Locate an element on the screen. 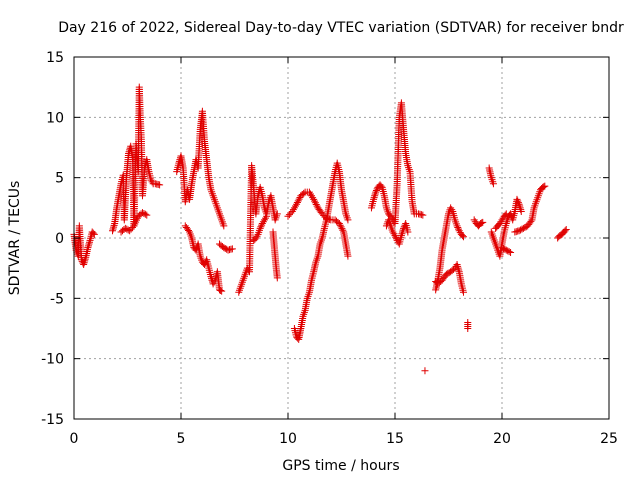  y-tick-label: -10 is located at coordinates (52, 360).